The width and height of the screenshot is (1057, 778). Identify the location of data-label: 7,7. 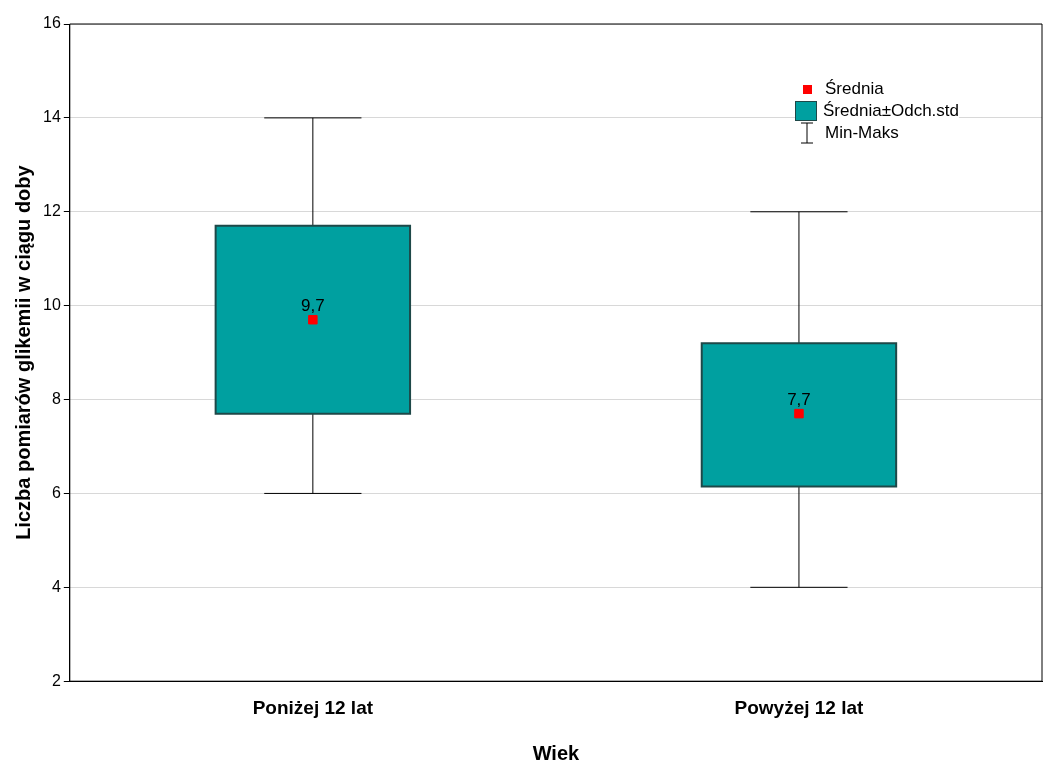
(799, 399).